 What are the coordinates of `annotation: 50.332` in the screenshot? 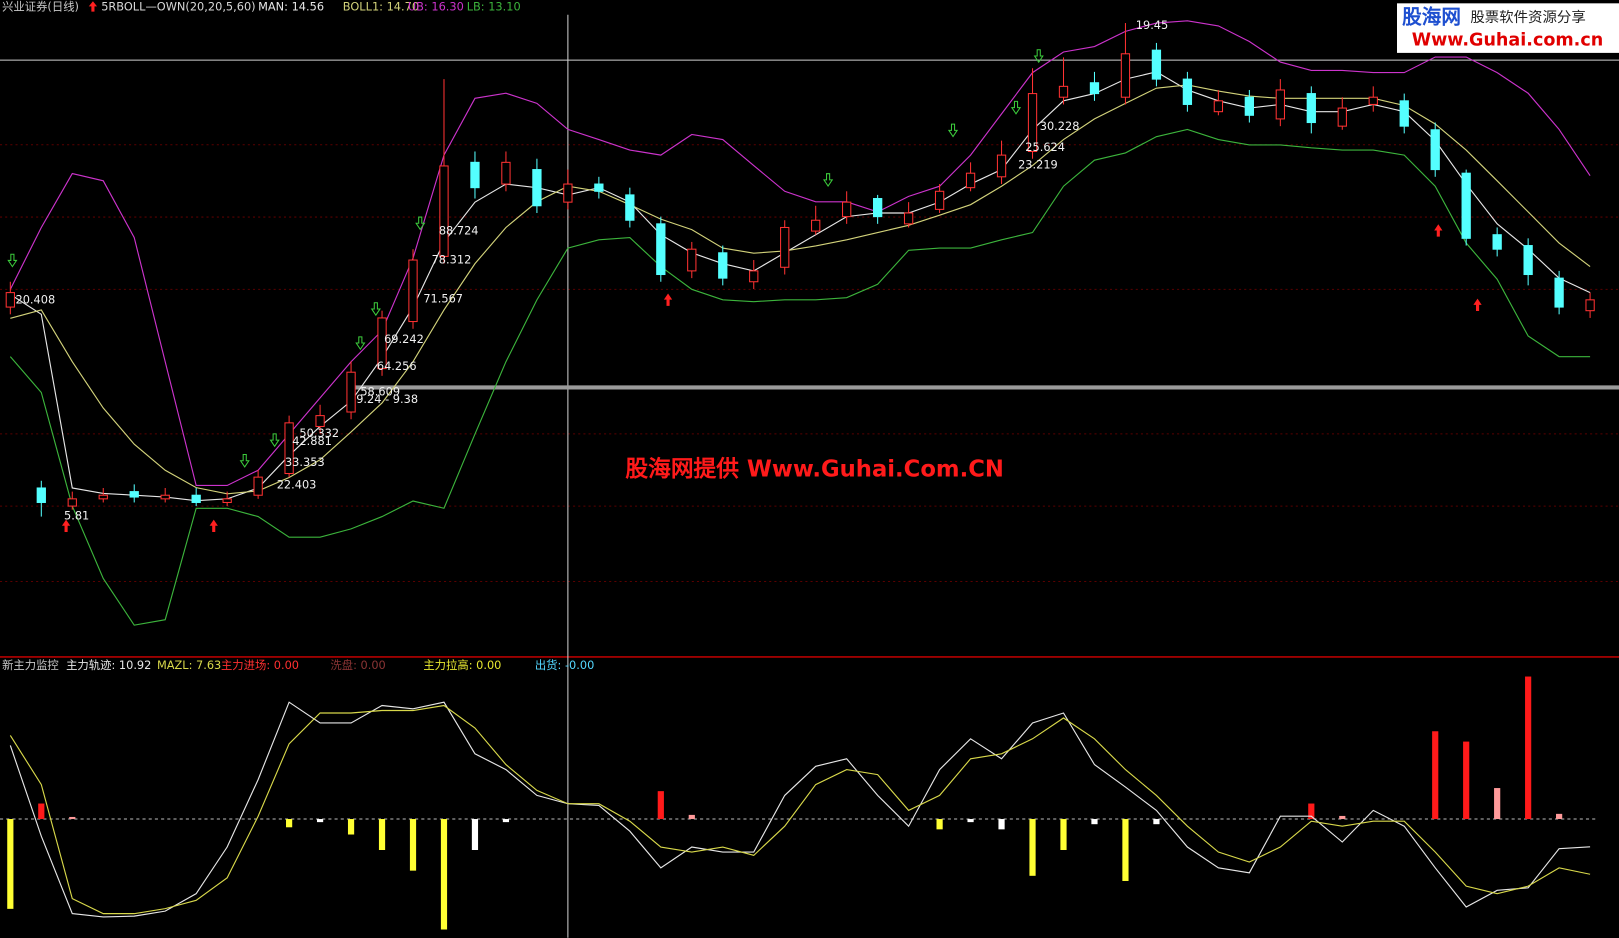 It's located at (319, 433).